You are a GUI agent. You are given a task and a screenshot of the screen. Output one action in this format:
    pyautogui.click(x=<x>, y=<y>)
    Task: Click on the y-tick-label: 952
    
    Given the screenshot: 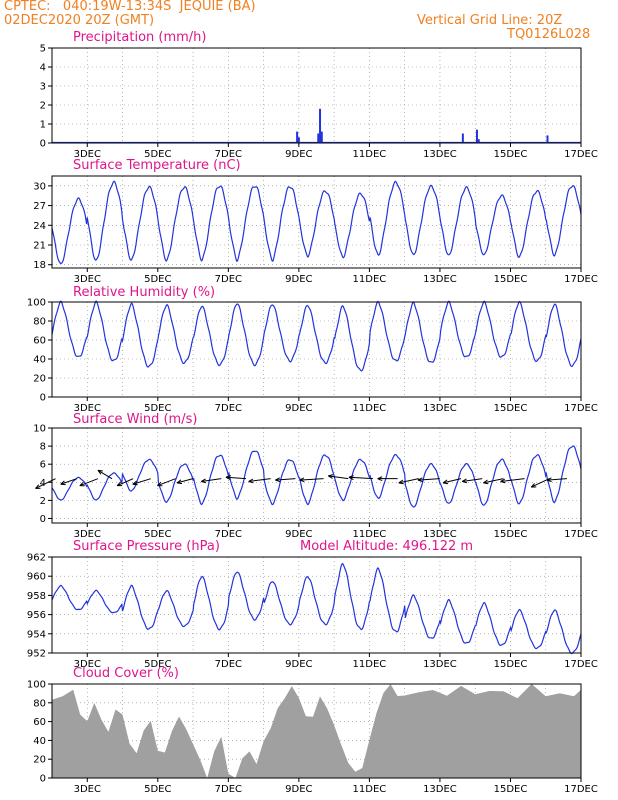 What is the action you would take?
    pyautogui.click(x=36, y=654)
    